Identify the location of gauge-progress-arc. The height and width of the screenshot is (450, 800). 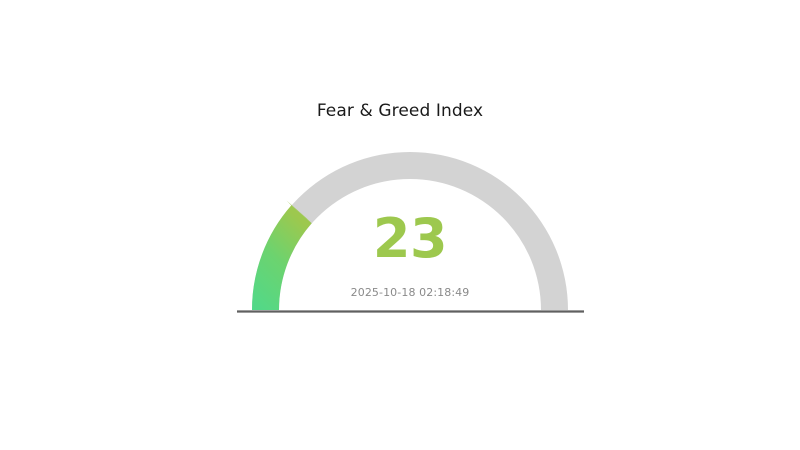
(281, 257).